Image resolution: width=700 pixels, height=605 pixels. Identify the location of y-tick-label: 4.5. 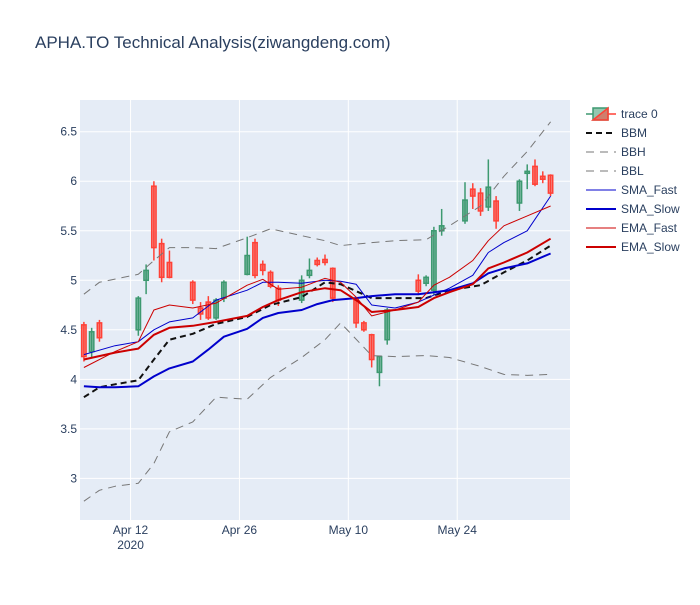
(68, 330).